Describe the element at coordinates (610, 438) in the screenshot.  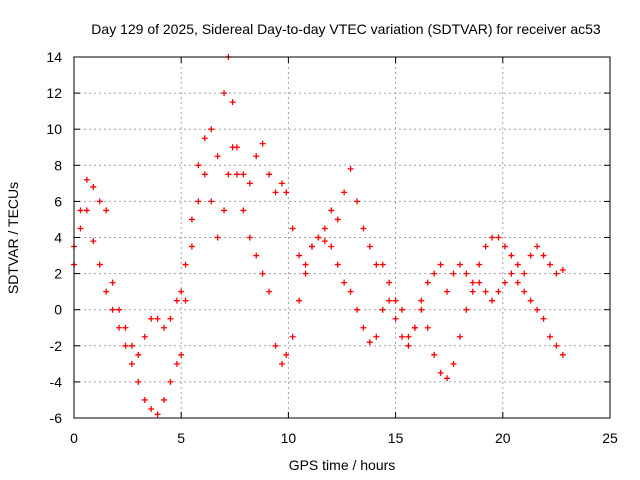
I see `x-tick-label: 25` at that location.